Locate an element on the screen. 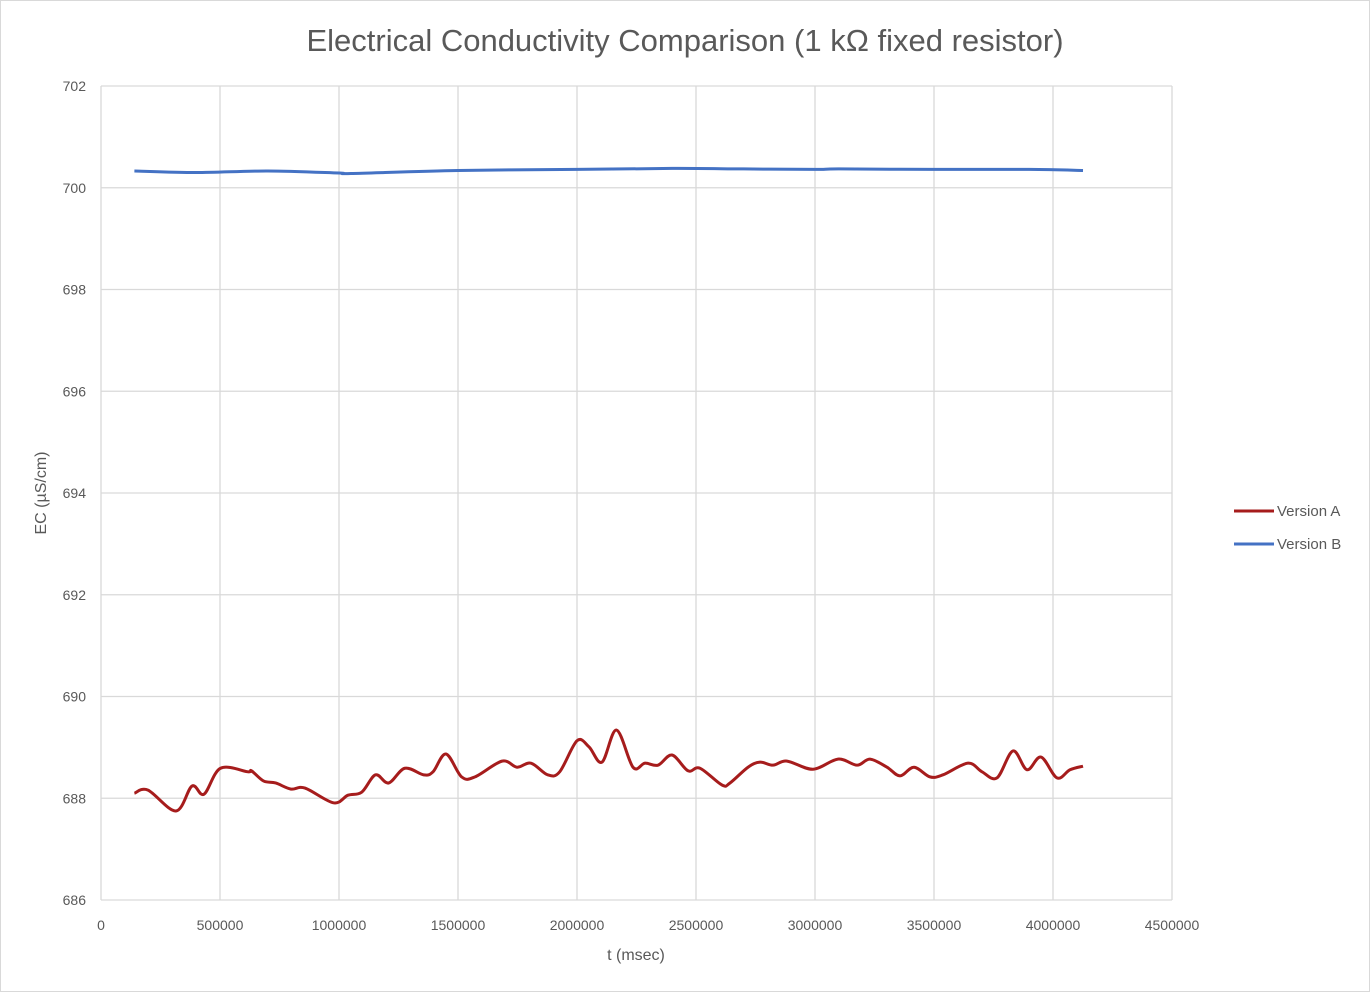  y-tick-label: 692 is located at coordinates (75, 595).